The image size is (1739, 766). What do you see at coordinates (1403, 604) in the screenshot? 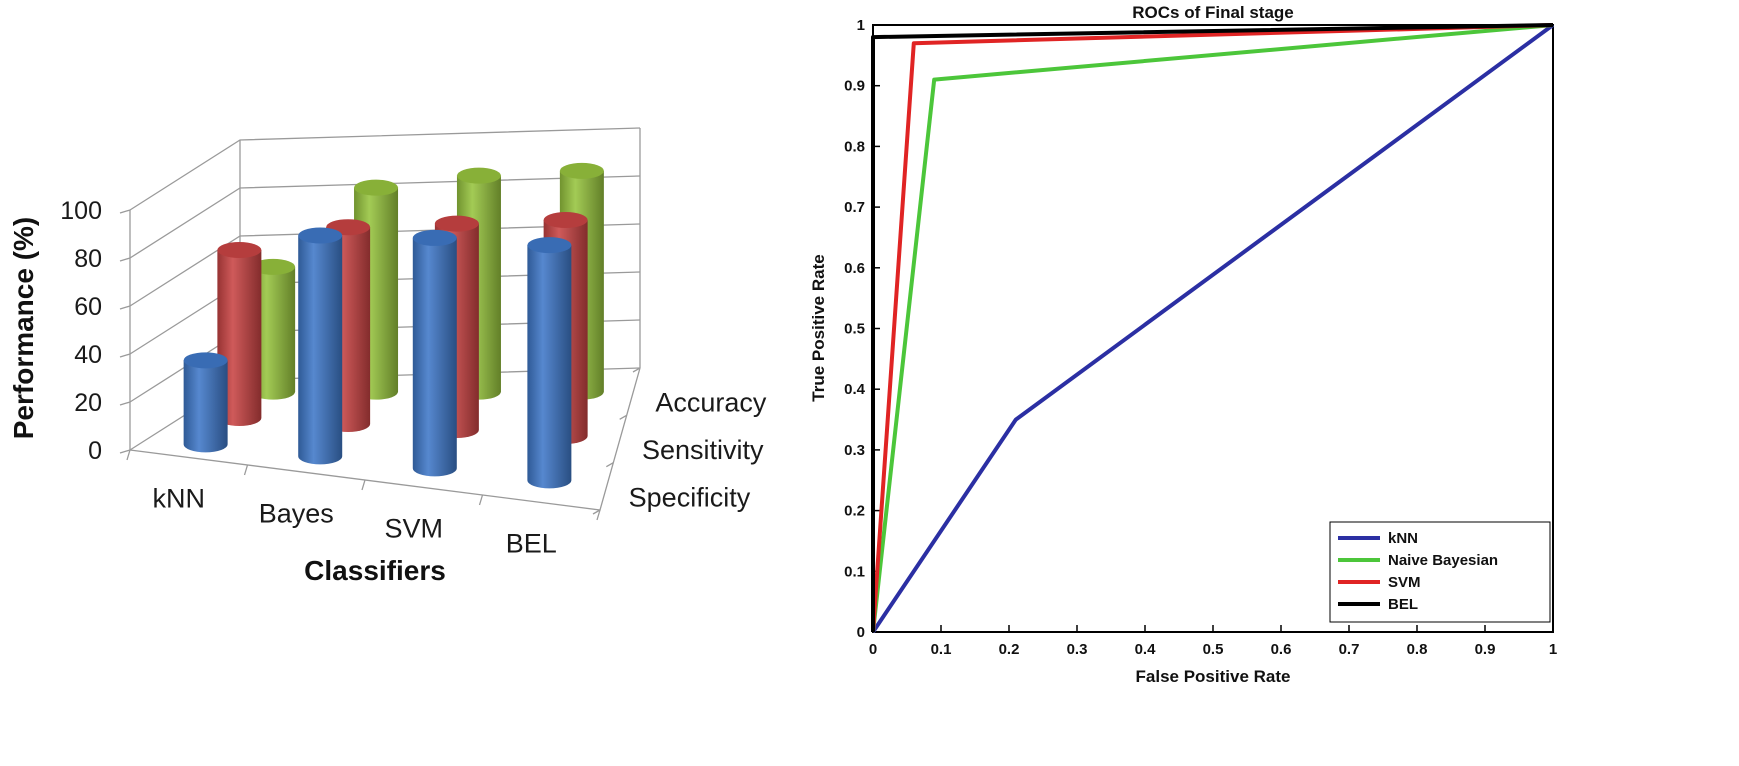
I see `legend-label: BEL` at bounding box center [1403, 604].